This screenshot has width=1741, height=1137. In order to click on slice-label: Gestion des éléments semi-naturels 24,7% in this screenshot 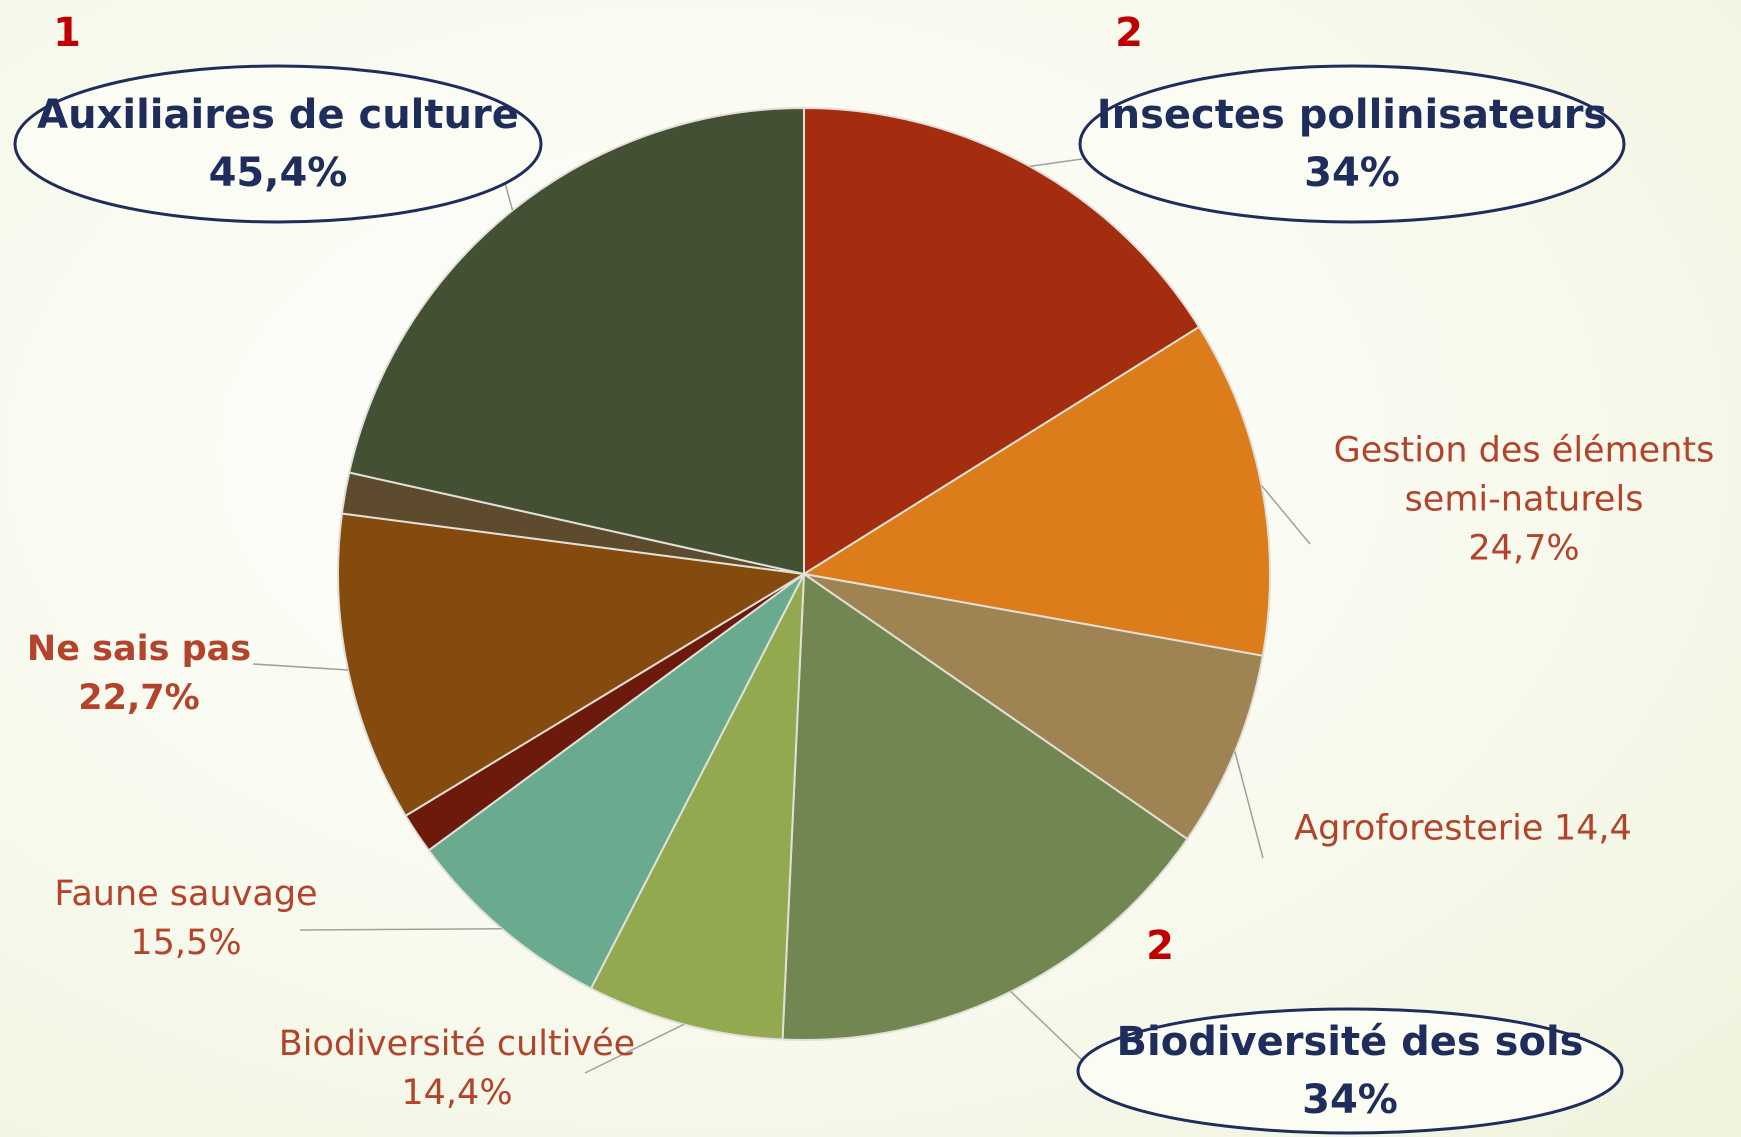, I will do `click(1524, 500)`.